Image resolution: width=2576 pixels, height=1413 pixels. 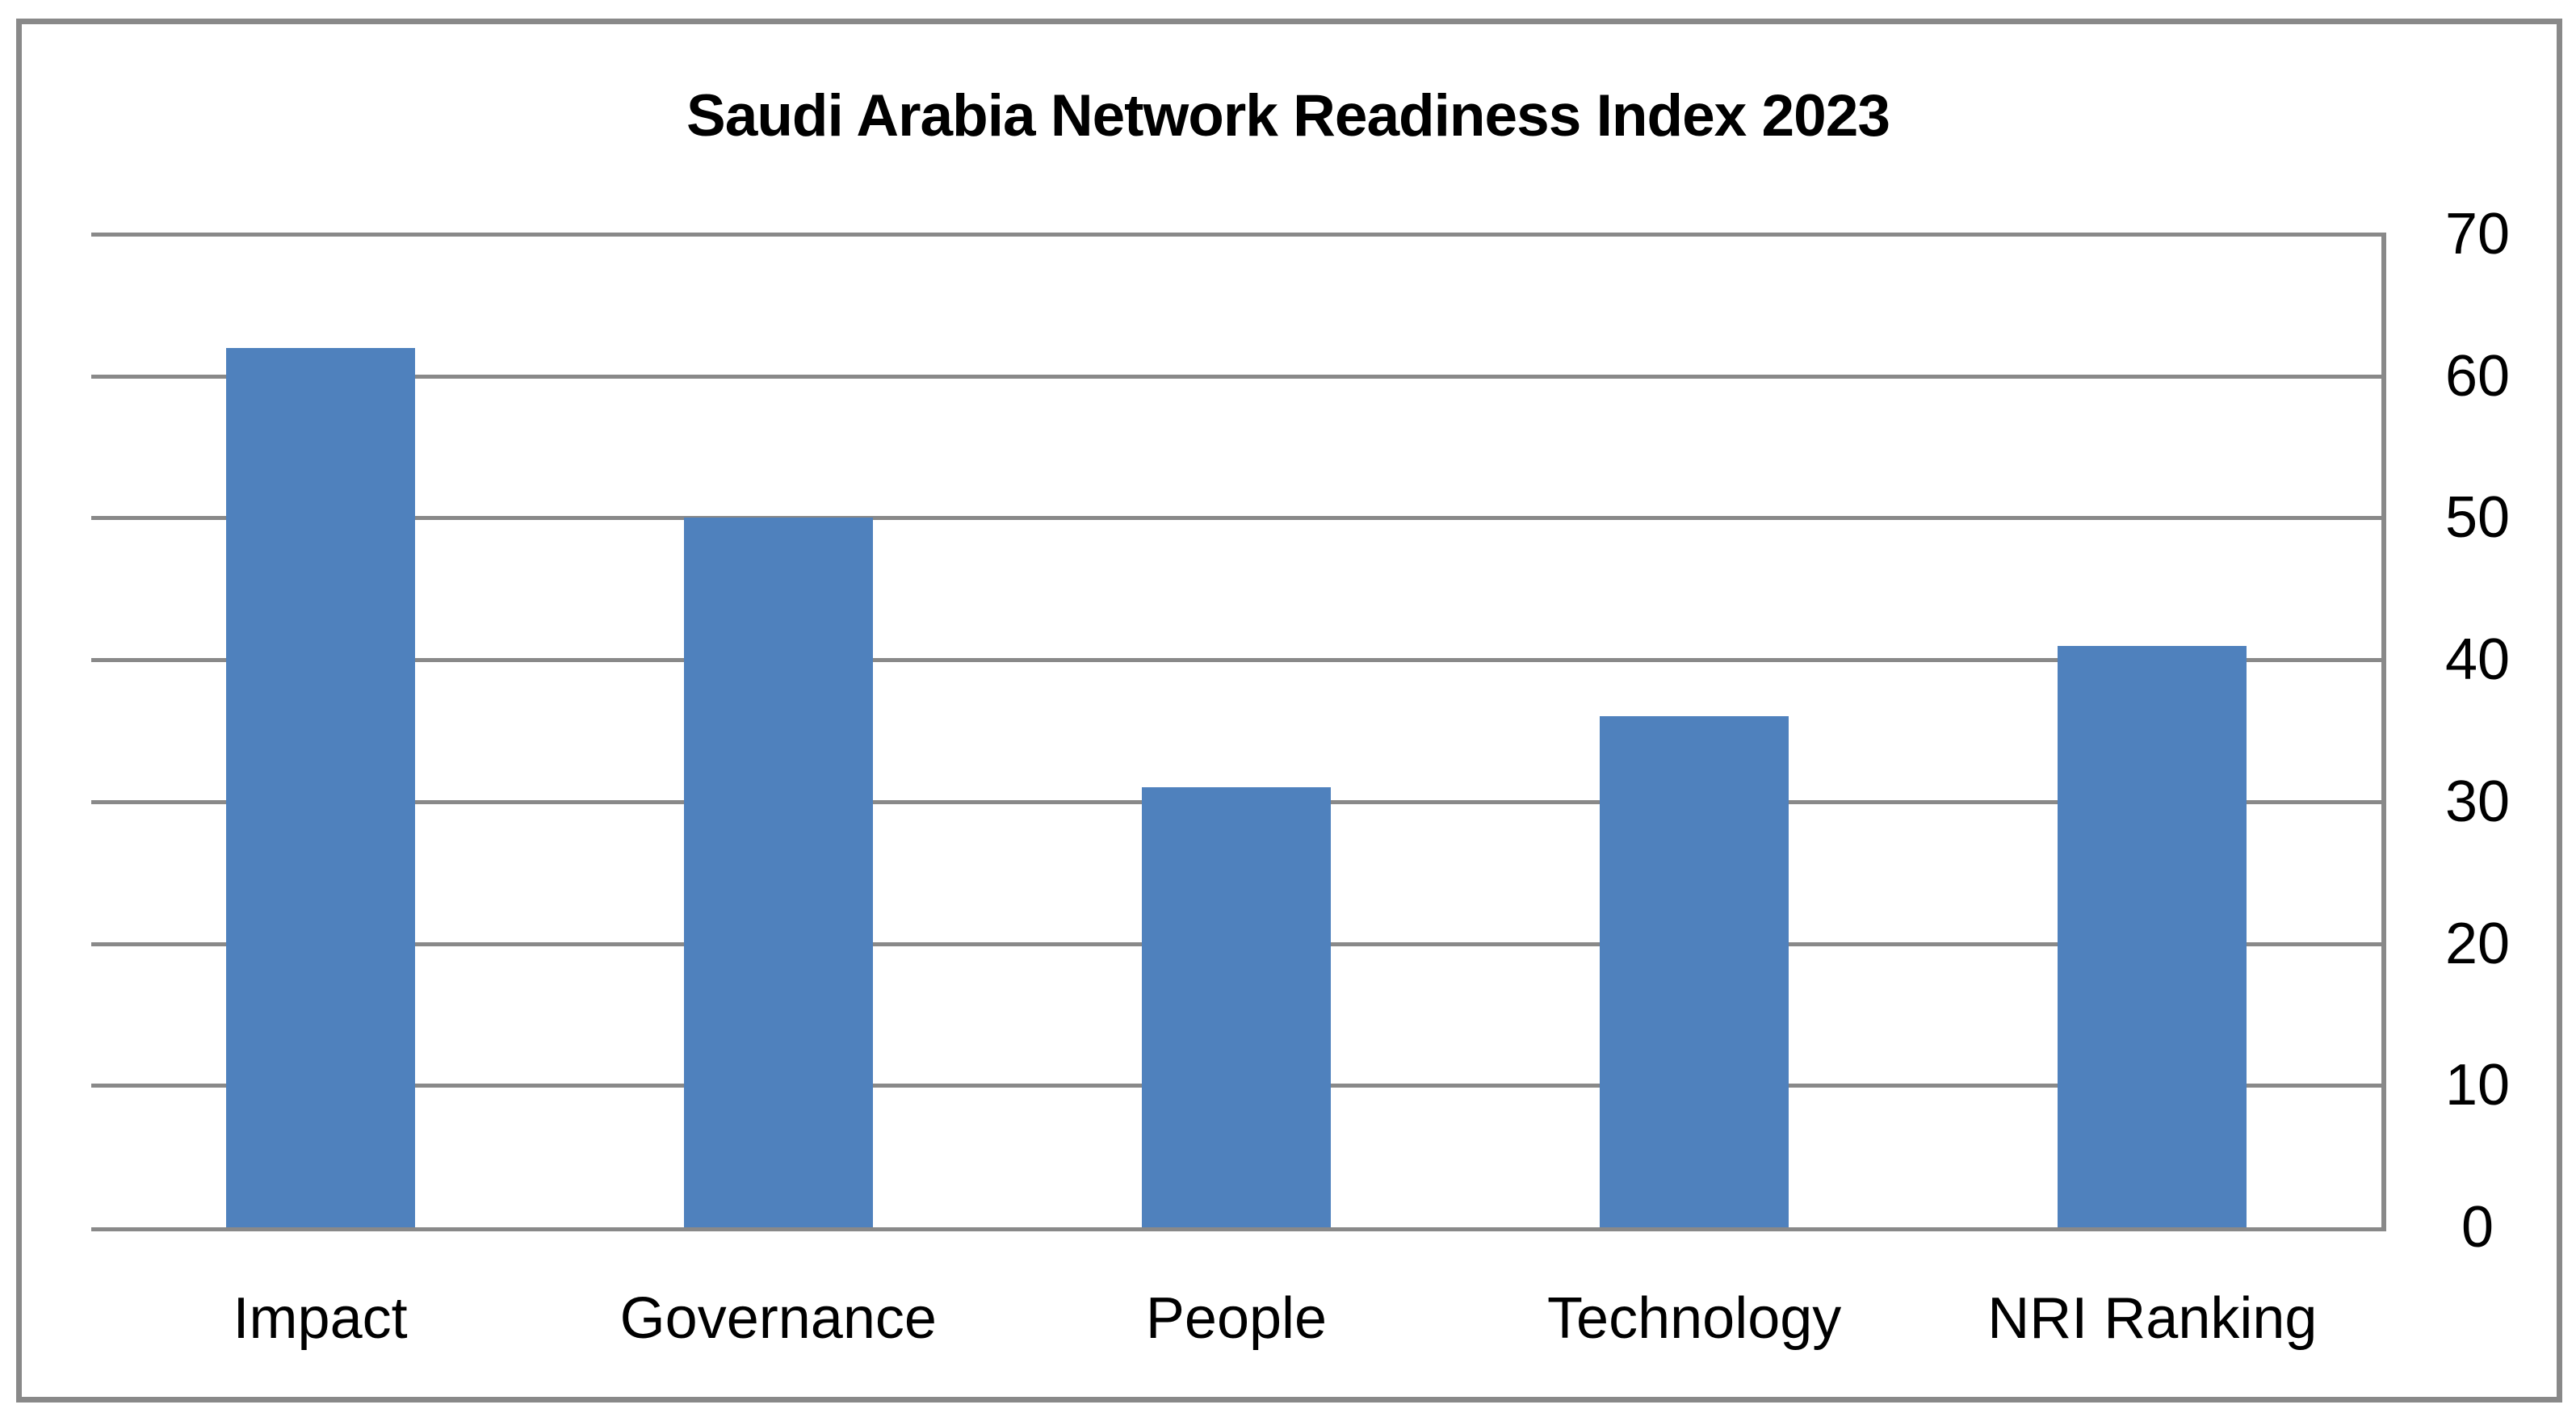 I want to click on y-axis-tick-label-70: 70, so click(x=2477, y=234).